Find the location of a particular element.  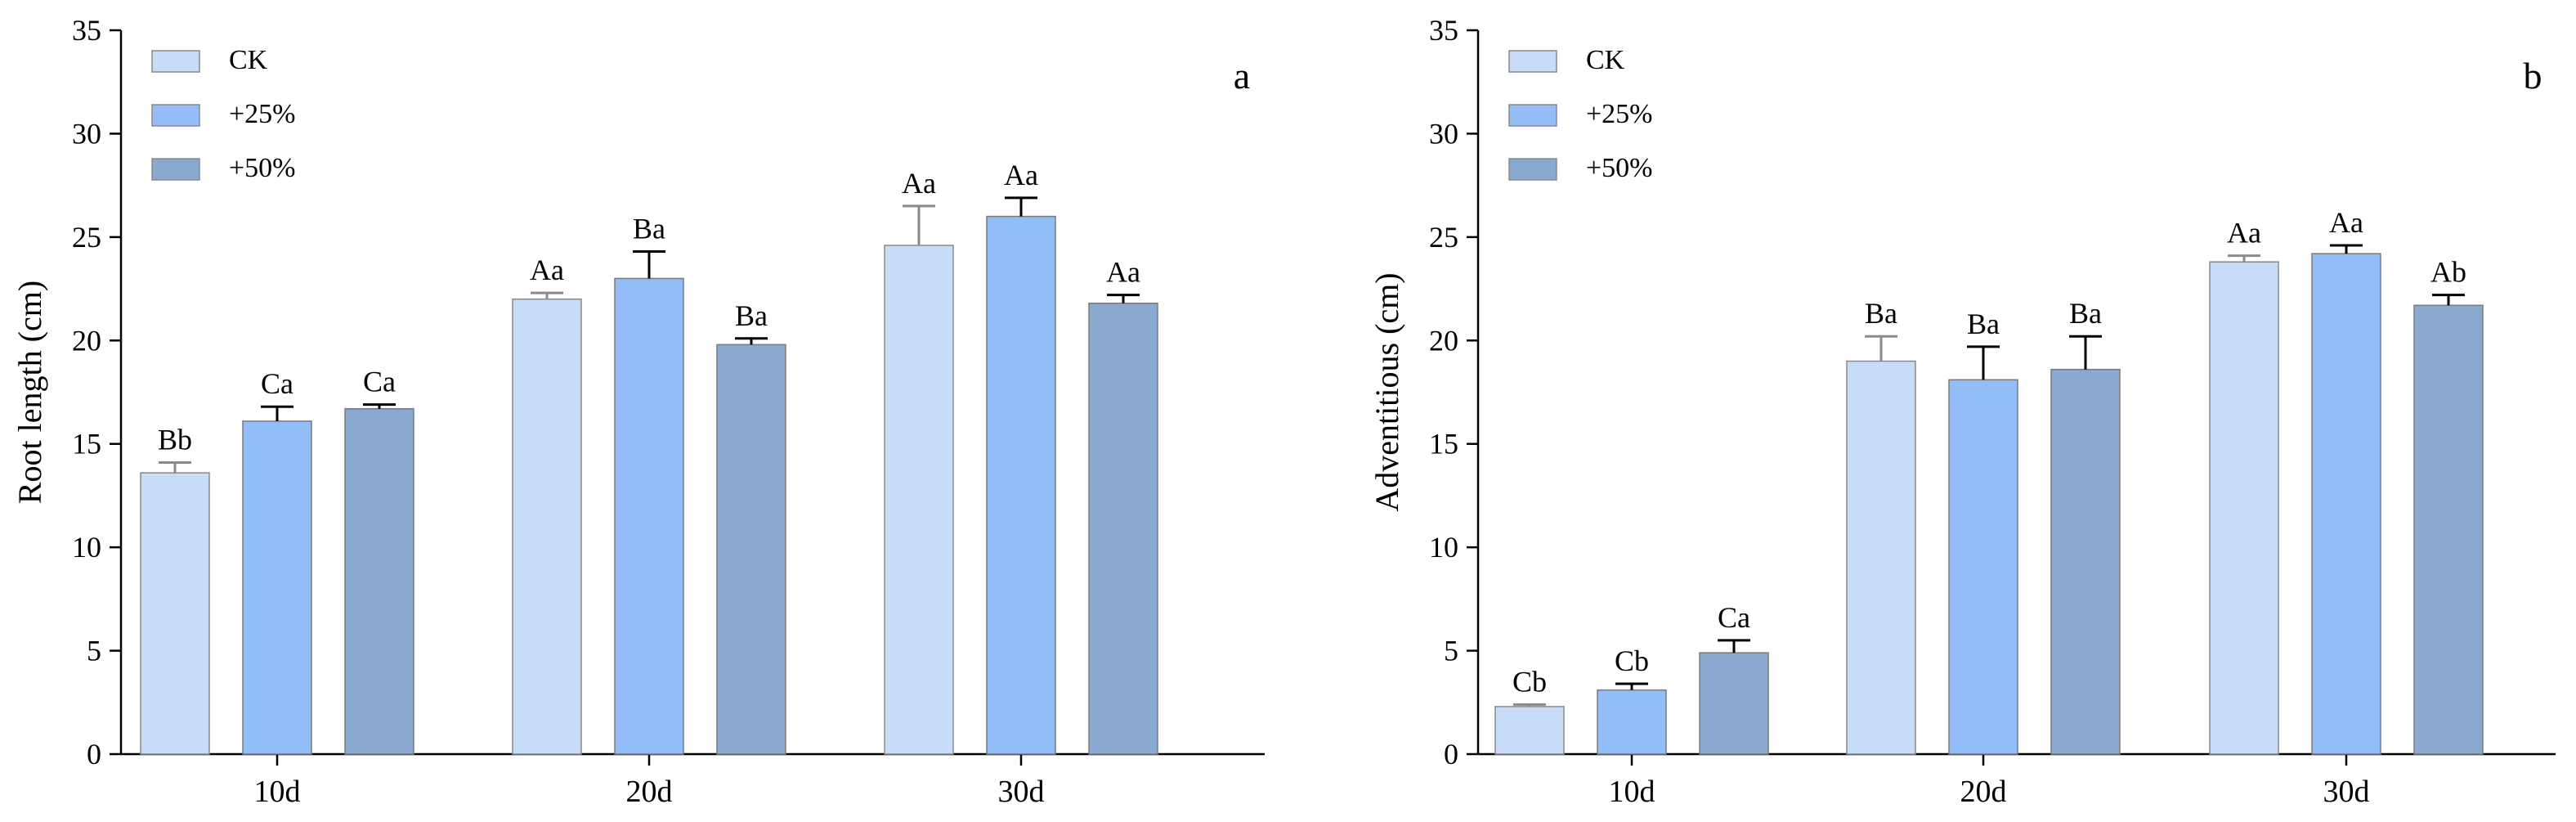

panel-letter: a is located at coordinates (1242, 76).